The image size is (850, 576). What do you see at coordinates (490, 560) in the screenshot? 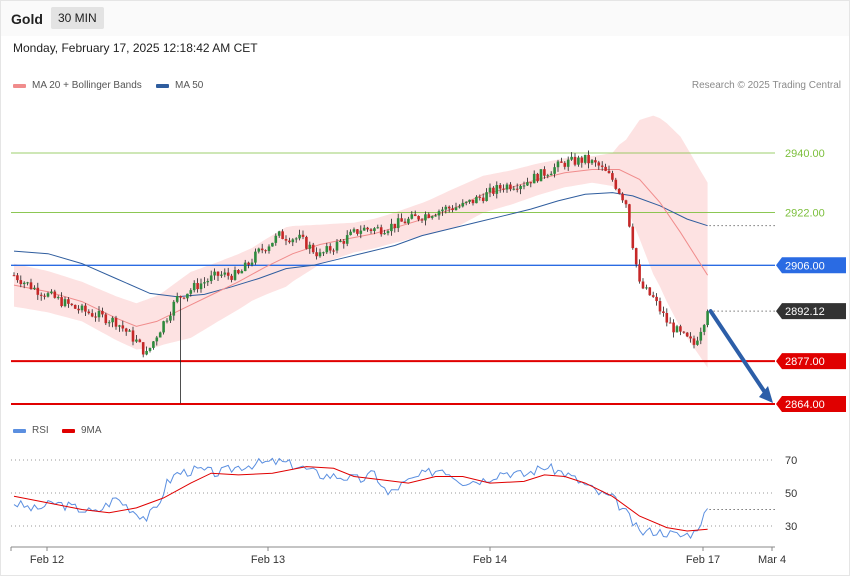
I see `x-label-feb-14: Feb 14` at bounding box center [490, 560].